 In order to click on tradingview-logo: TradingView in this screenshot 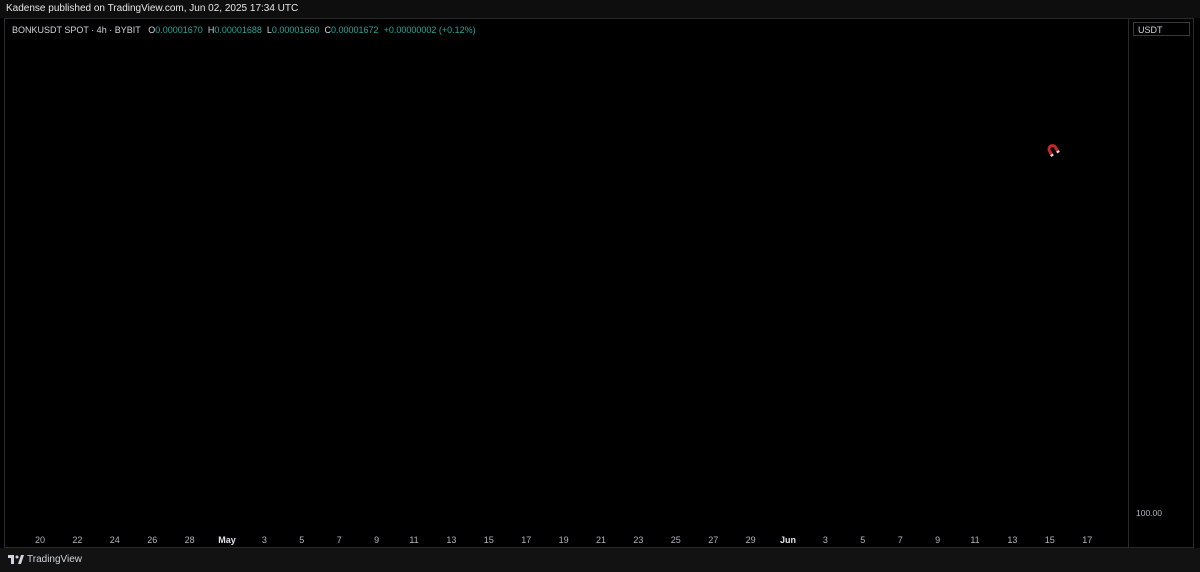, I will do `click(45, 559)`.